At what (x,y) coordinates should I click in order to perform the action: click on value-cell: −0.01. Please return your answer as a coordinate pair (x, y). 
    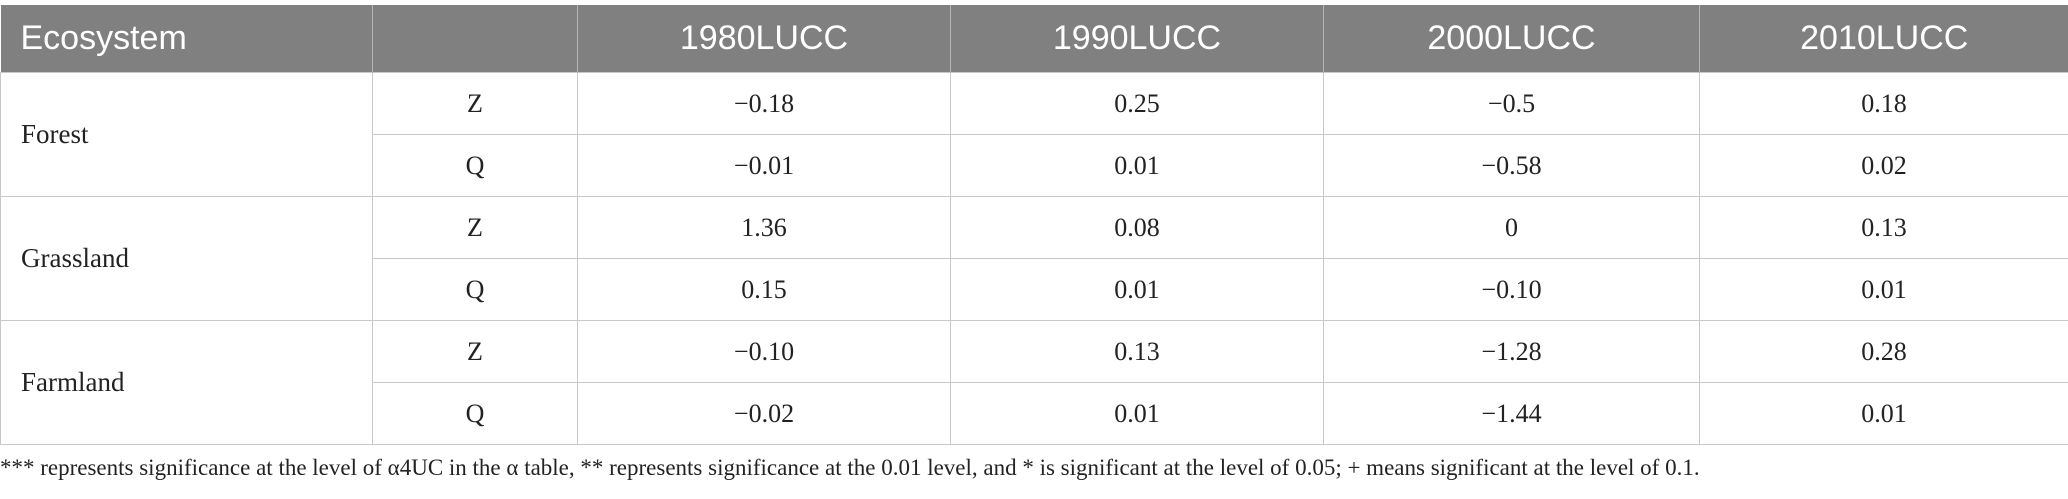
    Looking at the image, I should click on (764, 165).